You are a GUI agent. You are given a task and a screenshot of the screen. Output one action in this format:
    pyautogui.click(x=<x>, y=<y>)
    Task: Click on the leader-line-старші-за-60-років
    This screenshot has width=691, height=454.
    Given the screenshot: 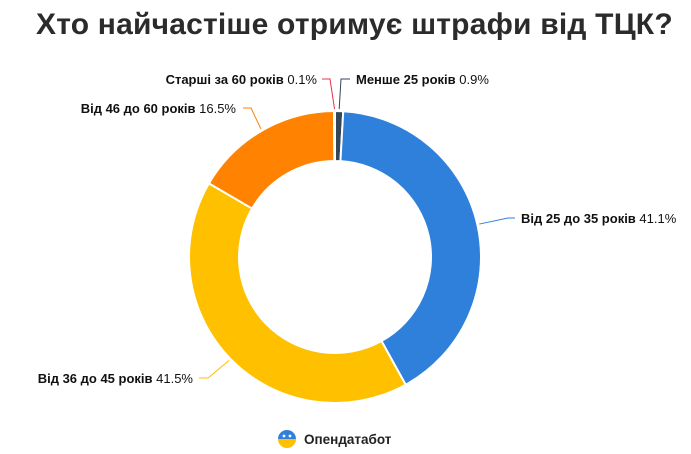 What is the action you would take?
    pyautogui.click(x=329, y=94)
    